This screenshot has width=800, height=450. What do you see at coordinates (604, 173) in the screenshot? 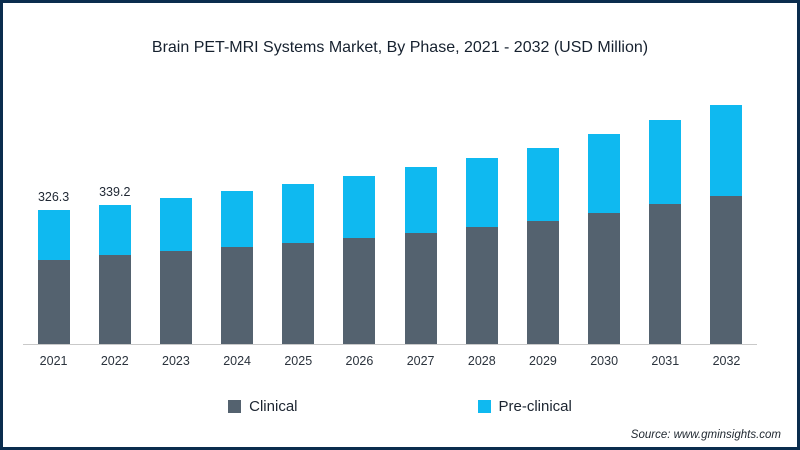
I see `bar-segment-preclinical-2030` at bounding box center [604, 173].